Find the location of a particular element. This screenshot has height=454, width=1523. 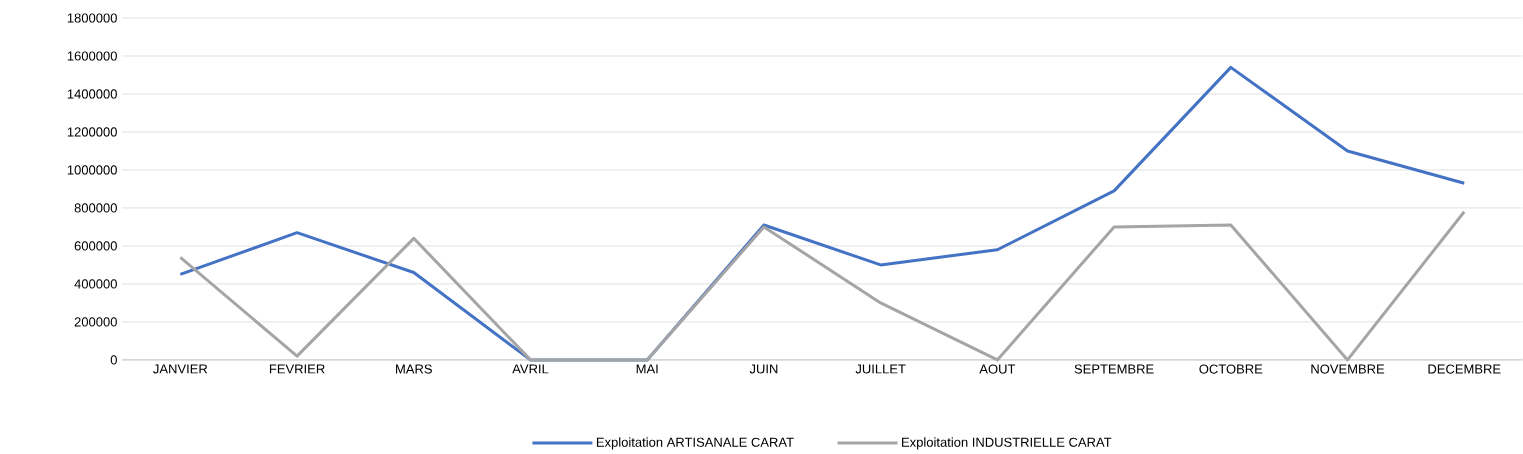

y-tick-label: 600000 is located at coordinates (95, 246).